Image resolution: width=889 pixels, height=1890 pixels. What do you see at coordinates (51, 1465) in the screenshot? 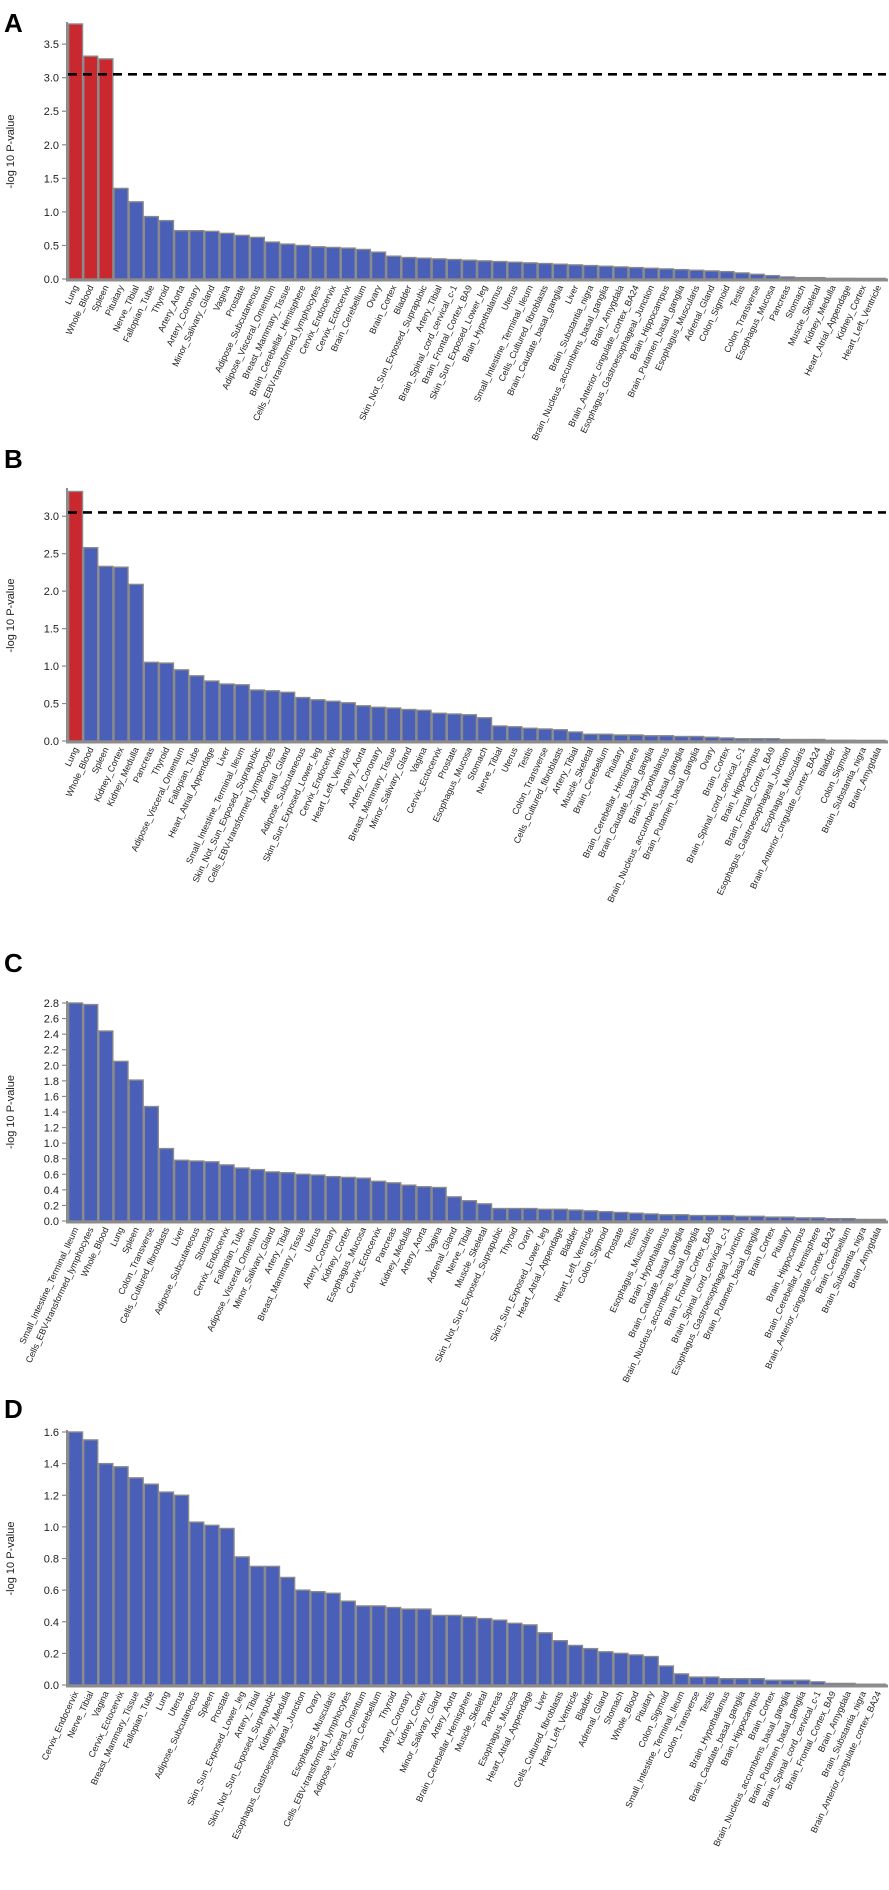
I see `y-tick-label: 1.4` at bounding box center [51, 1465].